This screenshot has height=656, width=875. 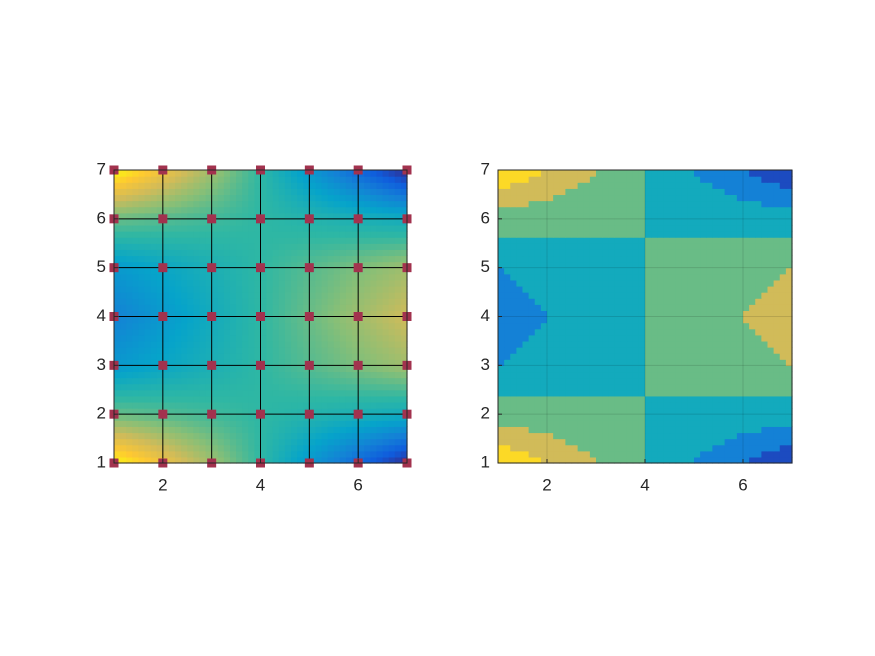 What do you see at coordinates (212, 268) in the screenshot?
I see `marker` at bounding box center [212, 268].